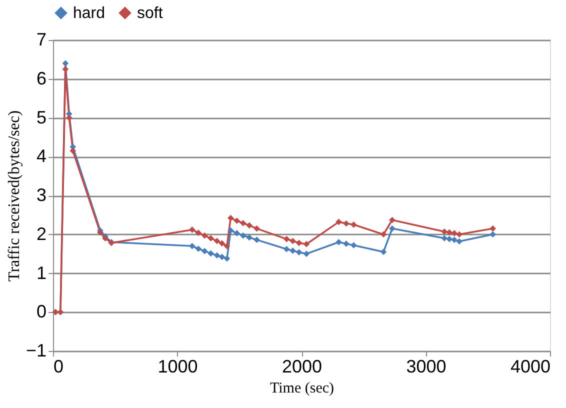 This screenshot has width=566, height=408. What do you see at coordinates (14, 196) in the screenshot?
I see `y-axis-title: Traffic received(bytes/sec)` at bounding box center [14, 196].